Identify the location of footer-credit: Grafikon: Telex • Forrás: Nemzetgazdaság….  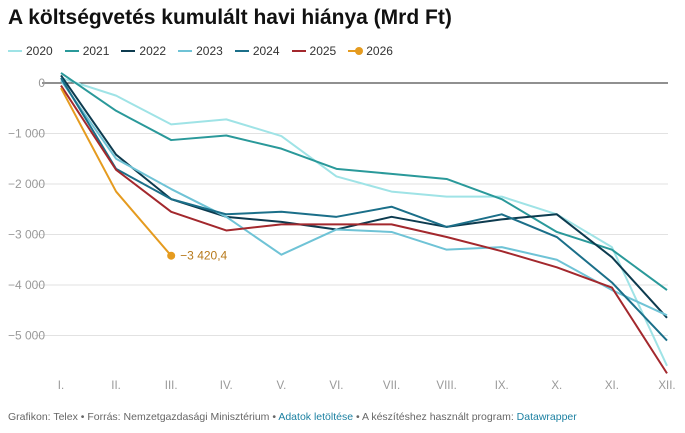
(143, 417).